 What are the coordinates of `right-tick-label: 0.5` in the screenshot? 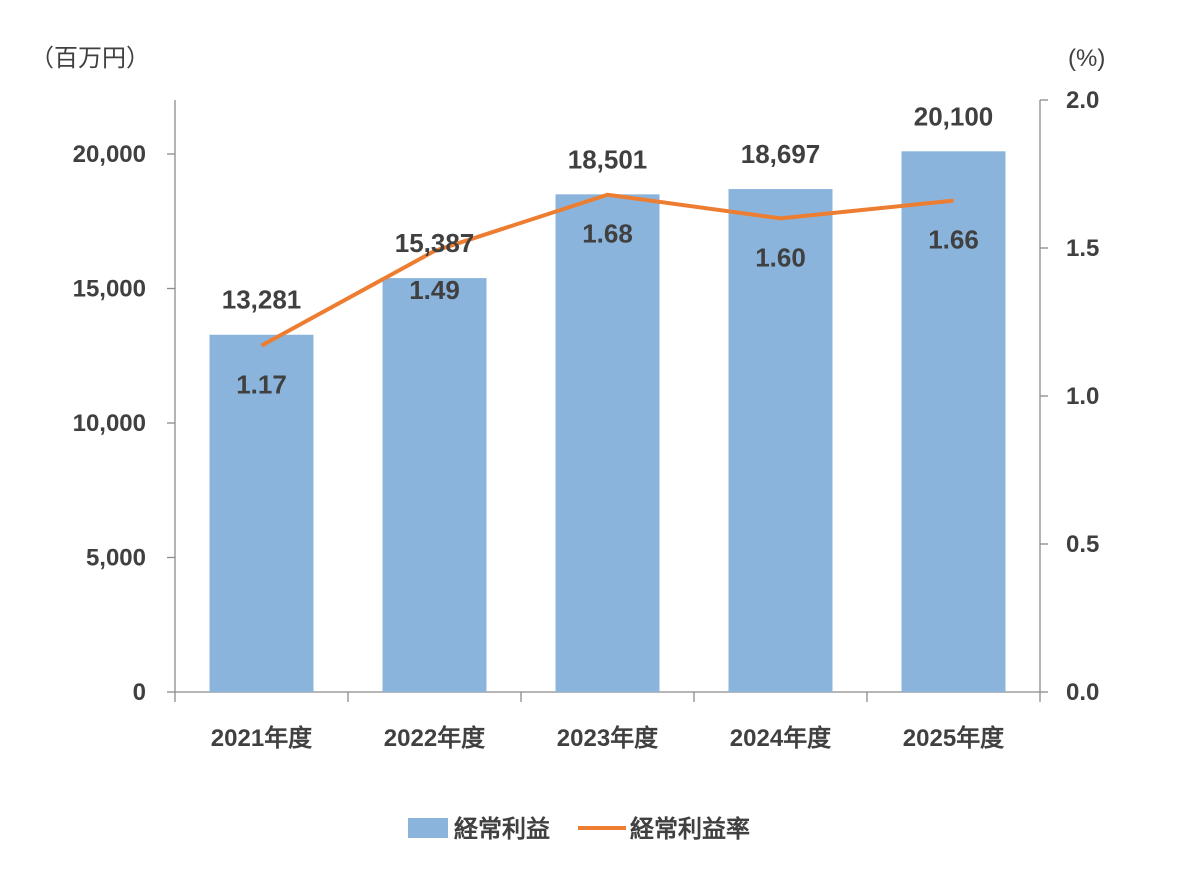 It's located at (1082, 544).